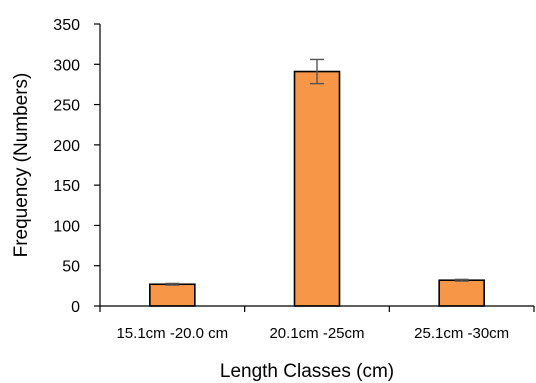 This screenshot has width=536, height=383. What do you see at coordinates (307, 371) in the screenshot?
I see `x-axis-title: Length Classes (cm)` at bounding box center [307, 371].